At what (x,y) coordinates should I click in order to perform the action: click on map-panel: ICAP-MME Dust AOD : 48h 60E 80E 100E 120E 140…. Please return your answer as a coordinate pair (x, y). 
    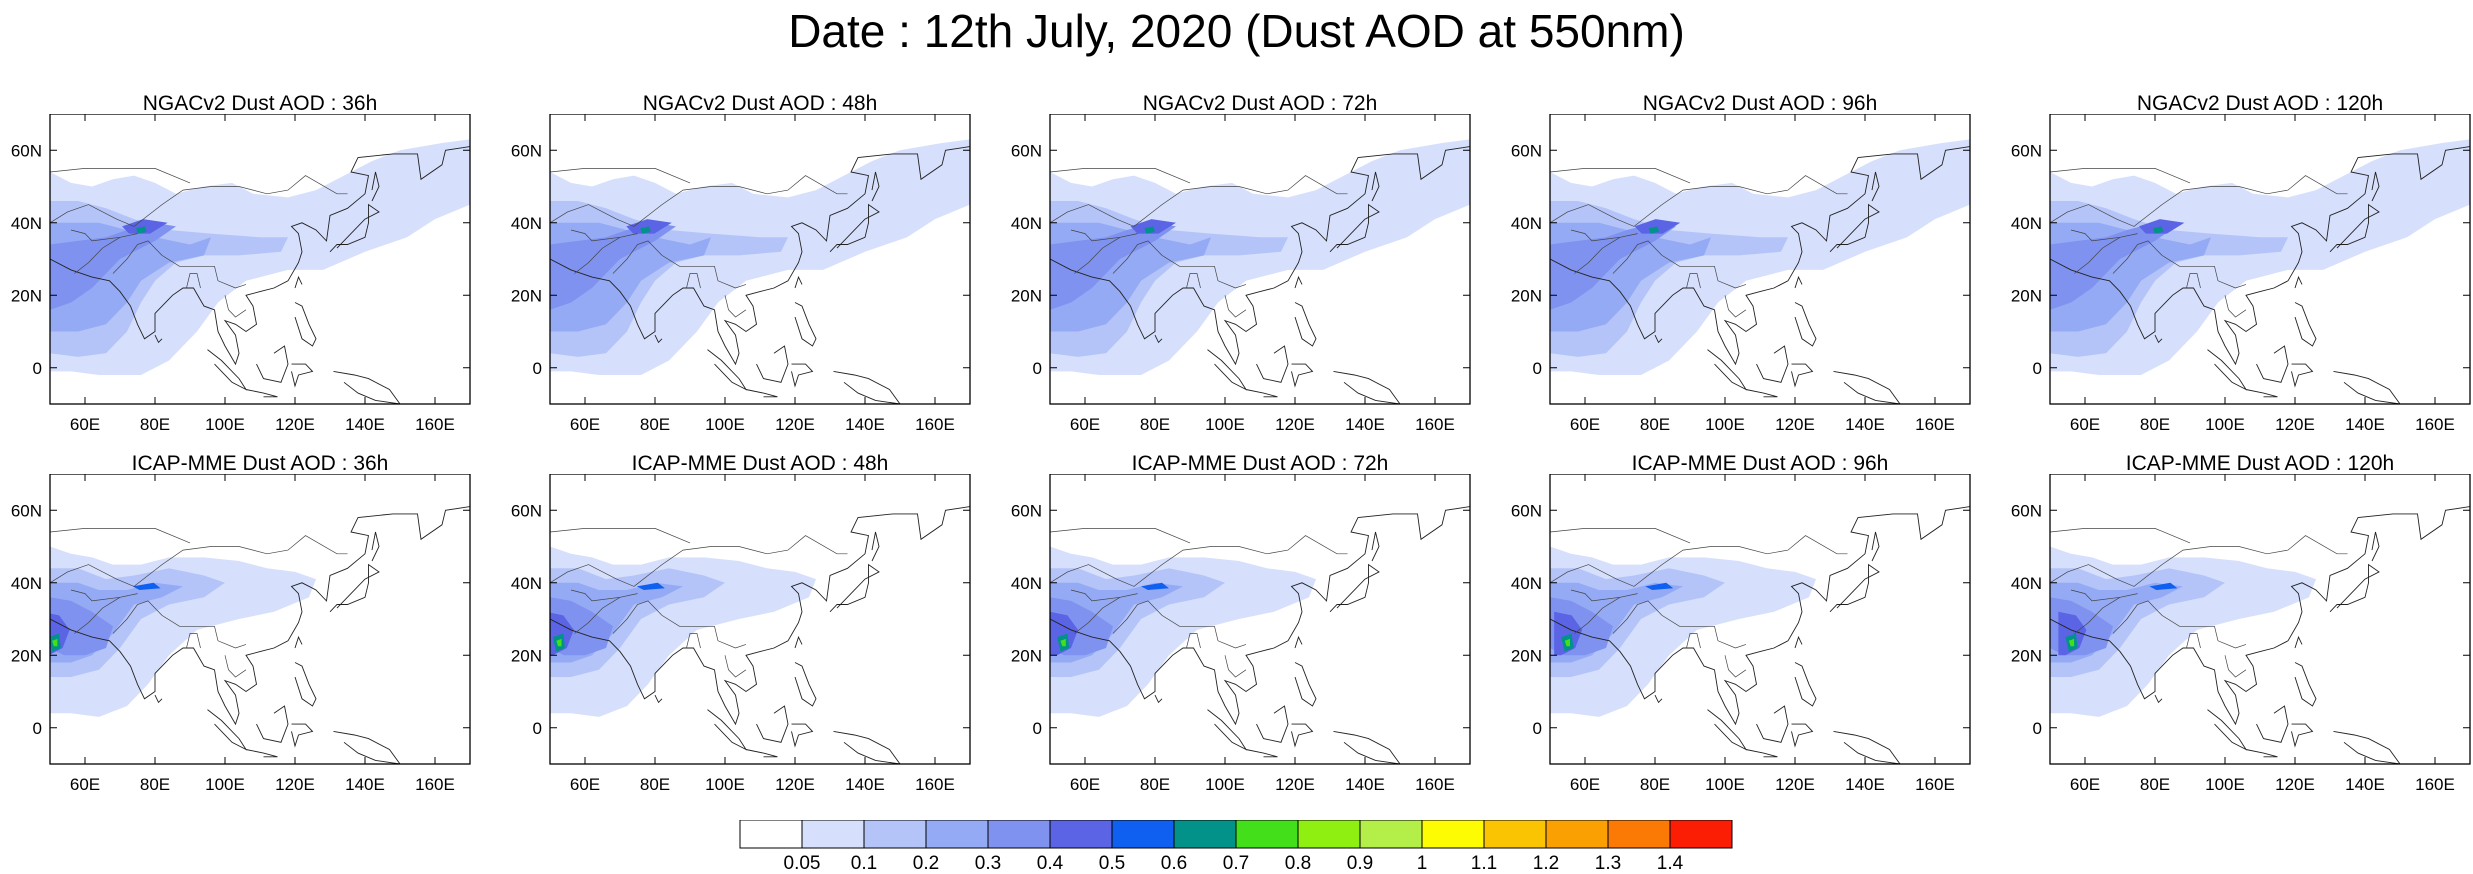
    Looking at the image, I should click on (735, 637).